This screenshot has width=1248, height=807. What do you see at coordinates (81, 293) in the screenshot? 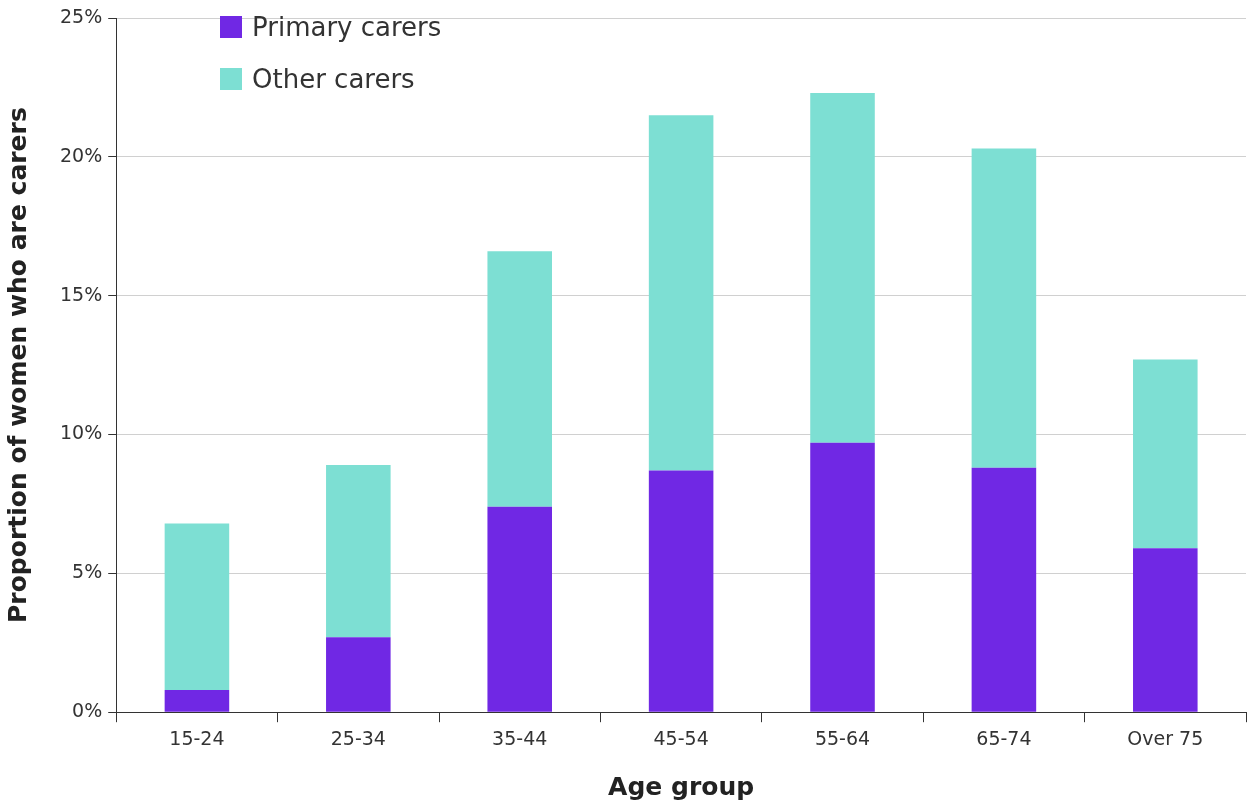
I see `y-tick-label: 15%` at bounding box center [81, 293].